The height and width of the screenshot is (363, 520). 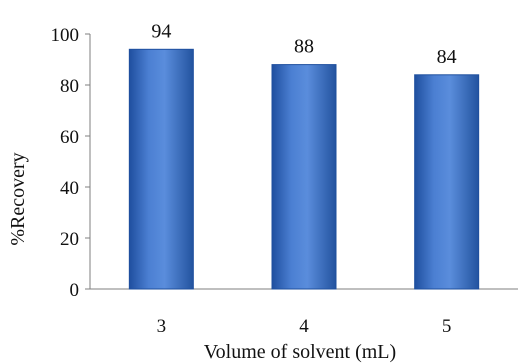 I want to click on data-label: 88, so click(x=304, y=47).